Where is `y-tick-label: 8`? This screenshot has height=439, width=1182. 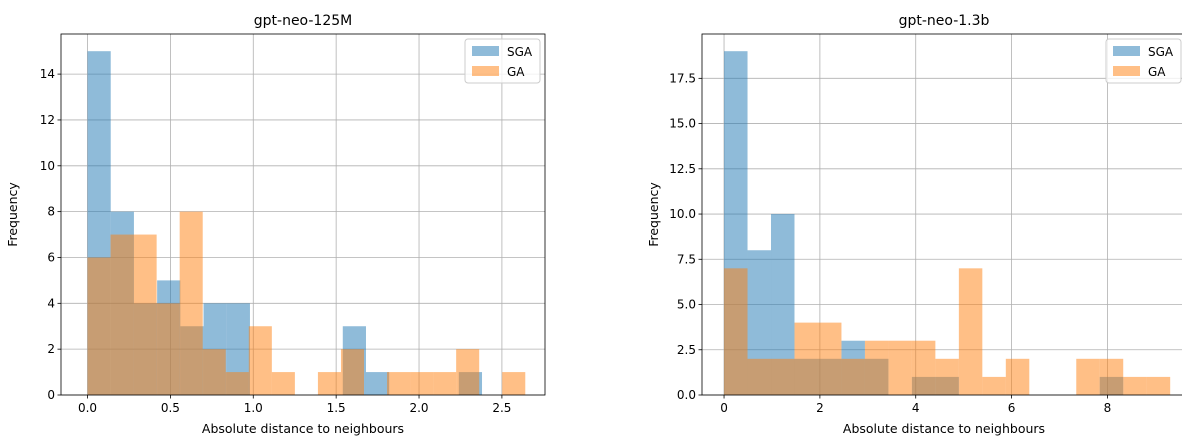 y-tick-label: 8 is located at coordinates (51, 212).